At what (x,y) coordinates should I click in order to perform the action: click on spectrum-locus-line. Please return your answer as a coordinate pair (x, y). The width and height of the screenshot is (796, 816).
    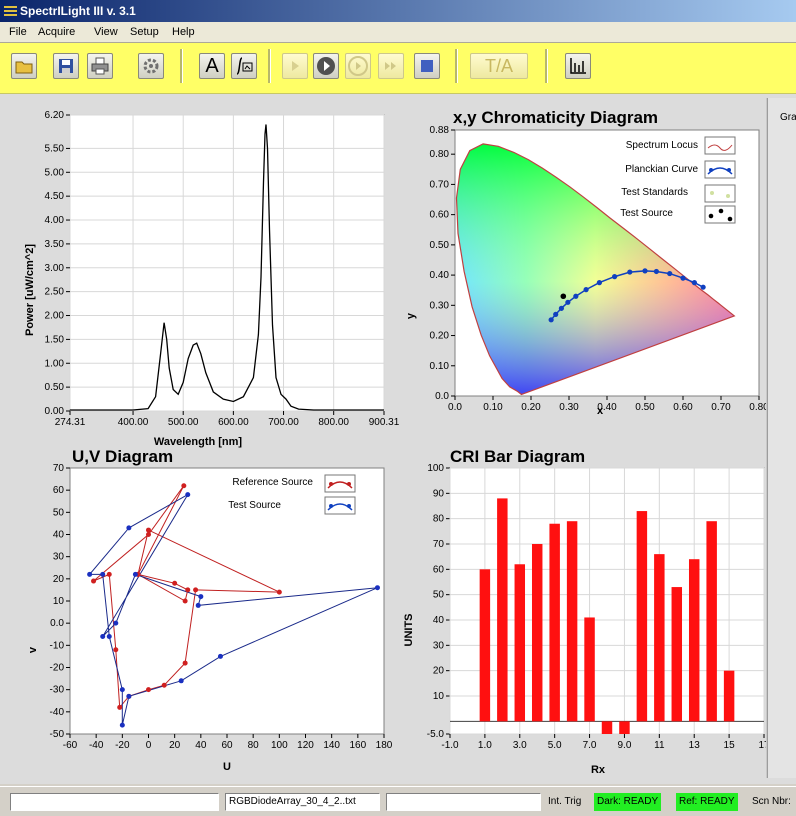
    Looking at the image, I should click on (595, 269).